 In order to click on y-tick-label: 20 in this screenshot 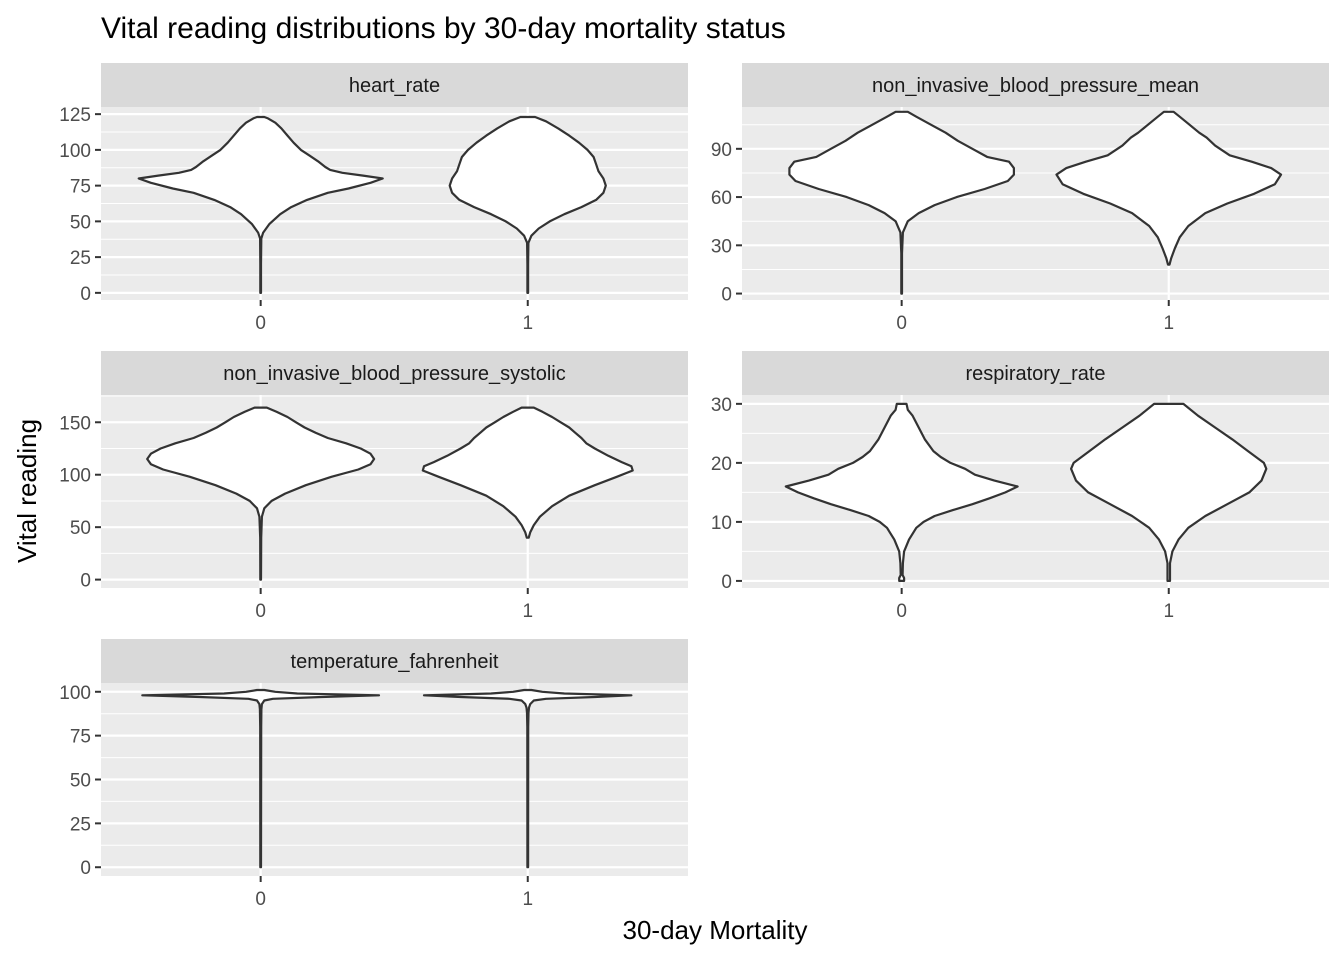, I will do `click(721, 464)`.